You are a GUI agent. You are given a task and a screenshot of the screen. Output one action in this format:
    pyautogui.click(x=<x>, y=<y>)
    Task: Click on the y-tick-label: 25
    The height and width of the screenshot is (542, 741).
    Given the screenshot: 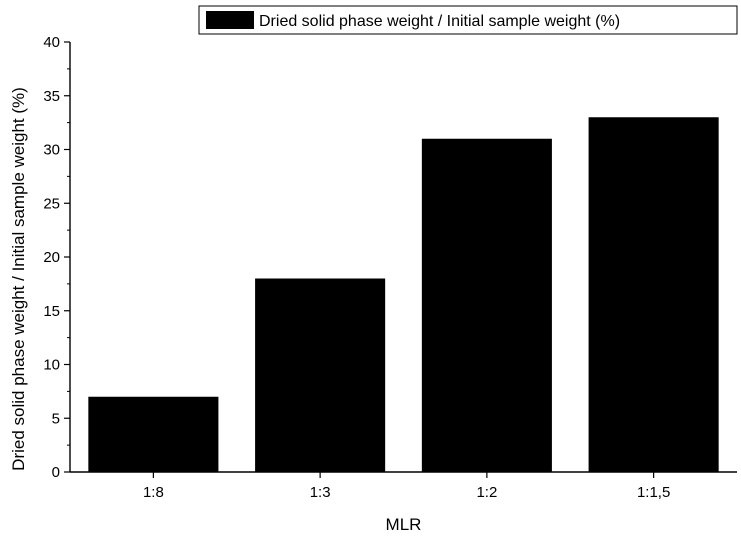 What is the action you would take?
    pyautogui.click(x=51, y=203)
    